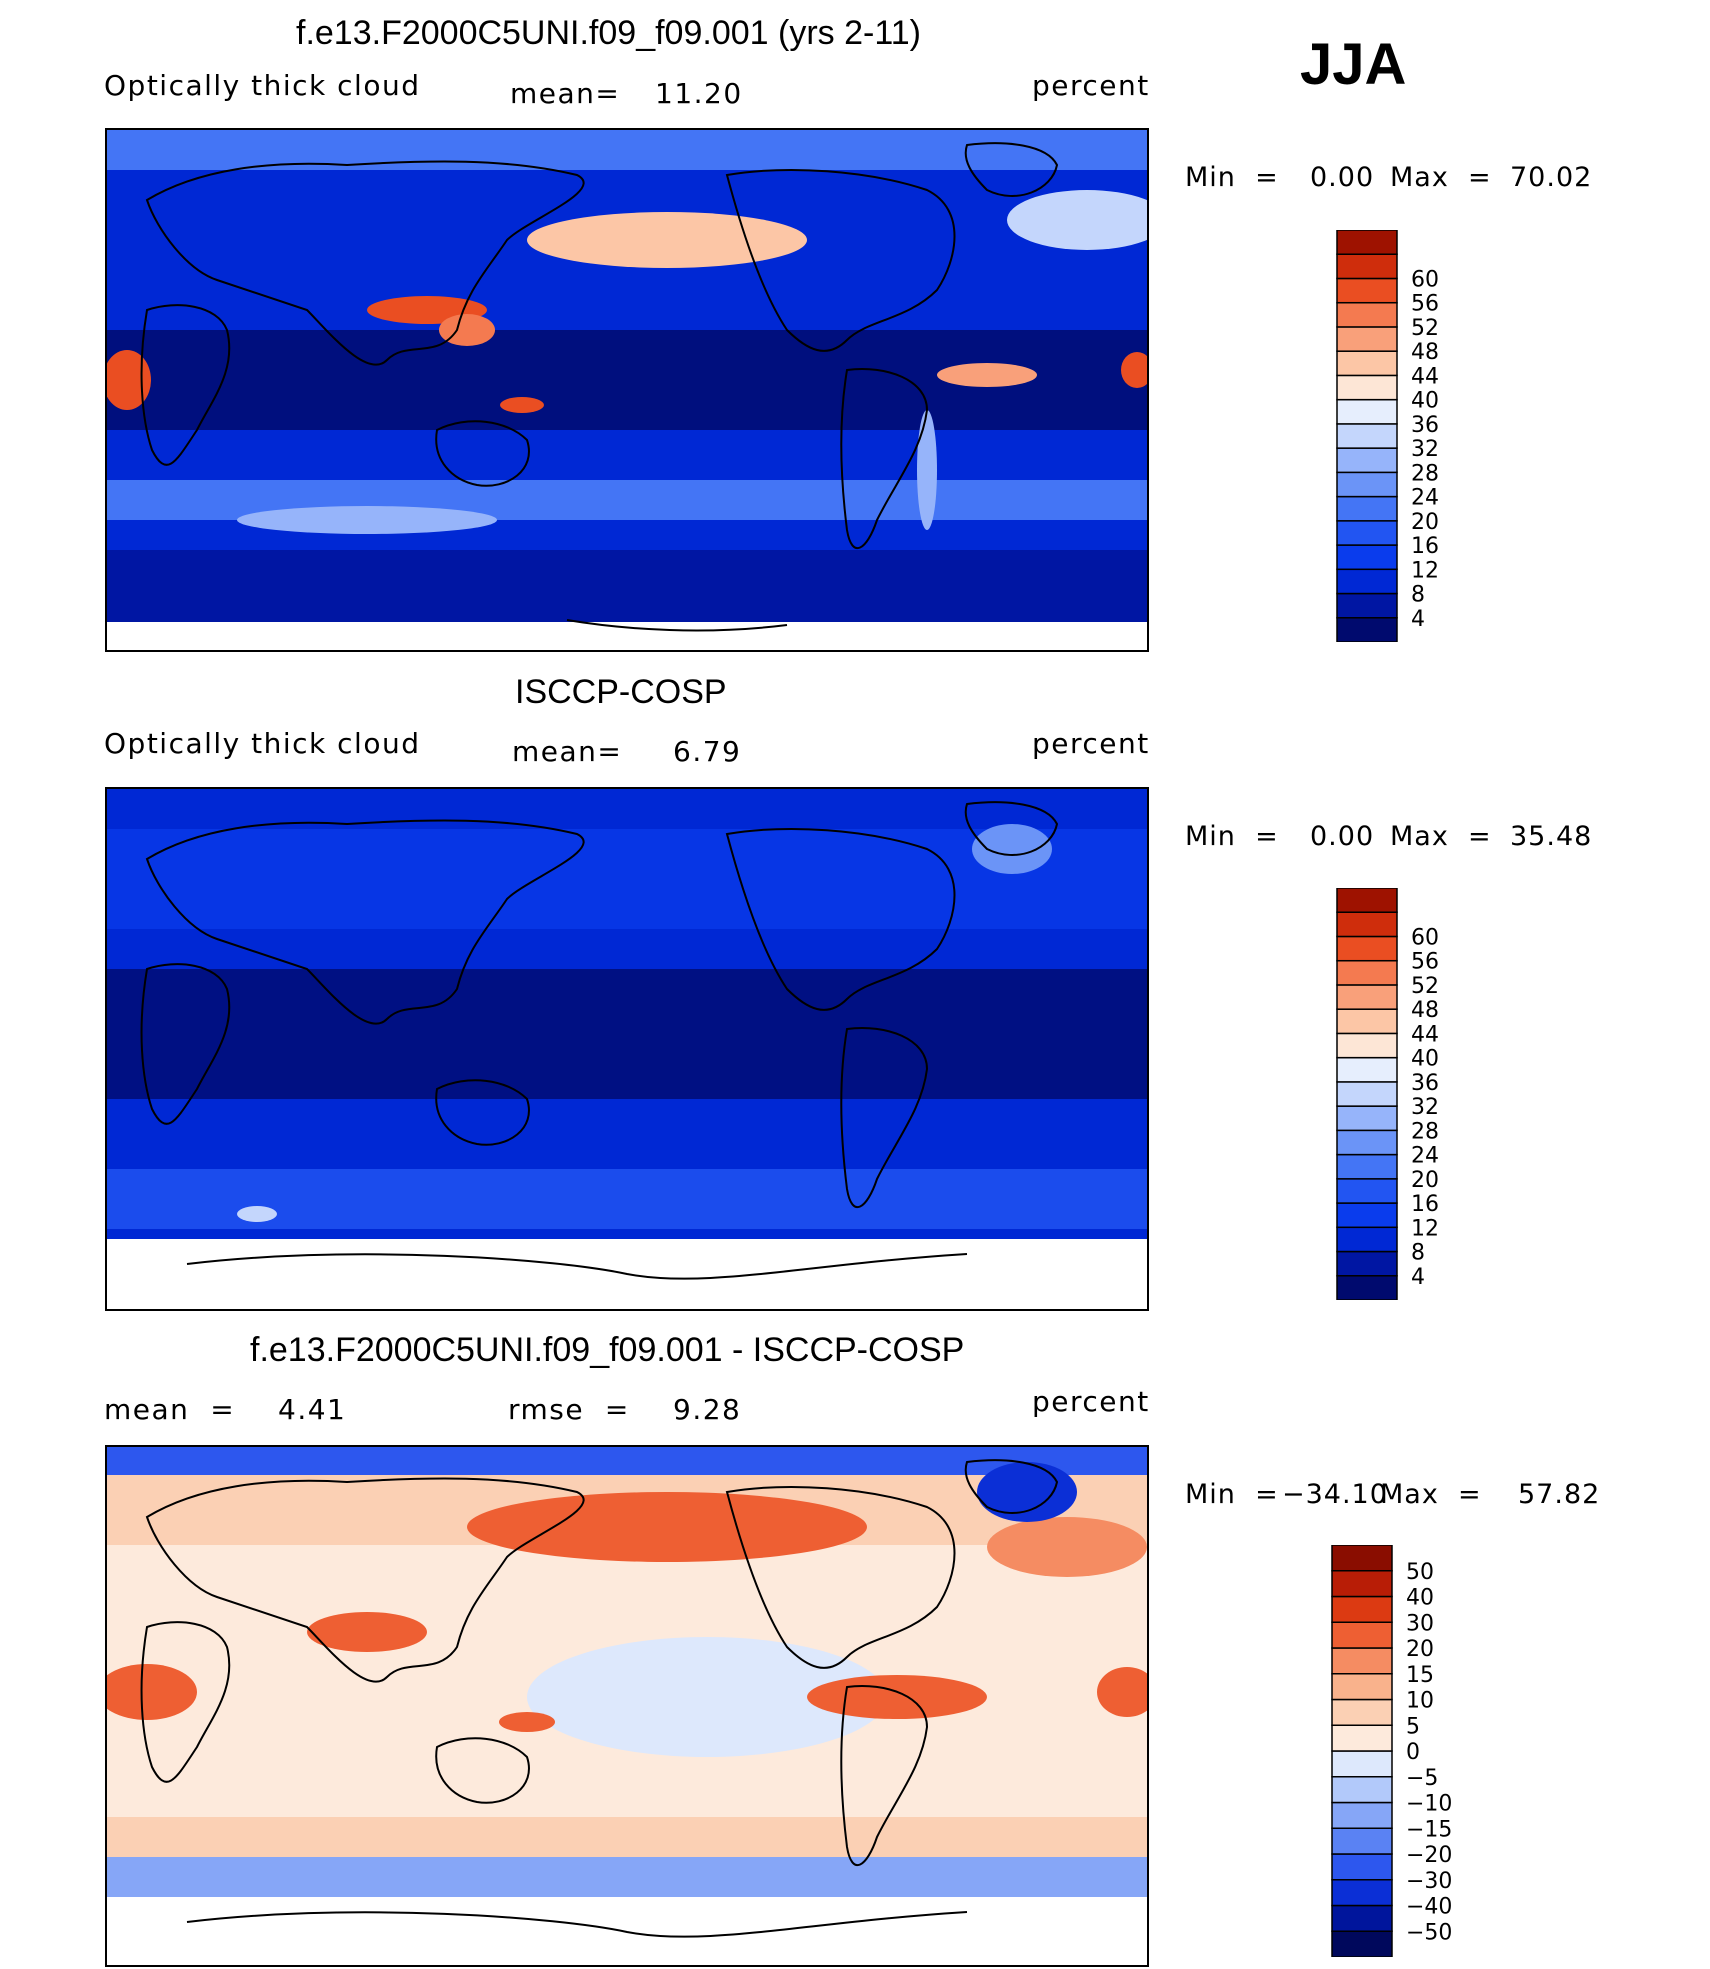 The height and width of the screenshot is (1969, 1710). What do you see at coordinates (527, 1722) in the screenshot?
I see `panel3-new-guinea` at bounding box center [527, 1722].